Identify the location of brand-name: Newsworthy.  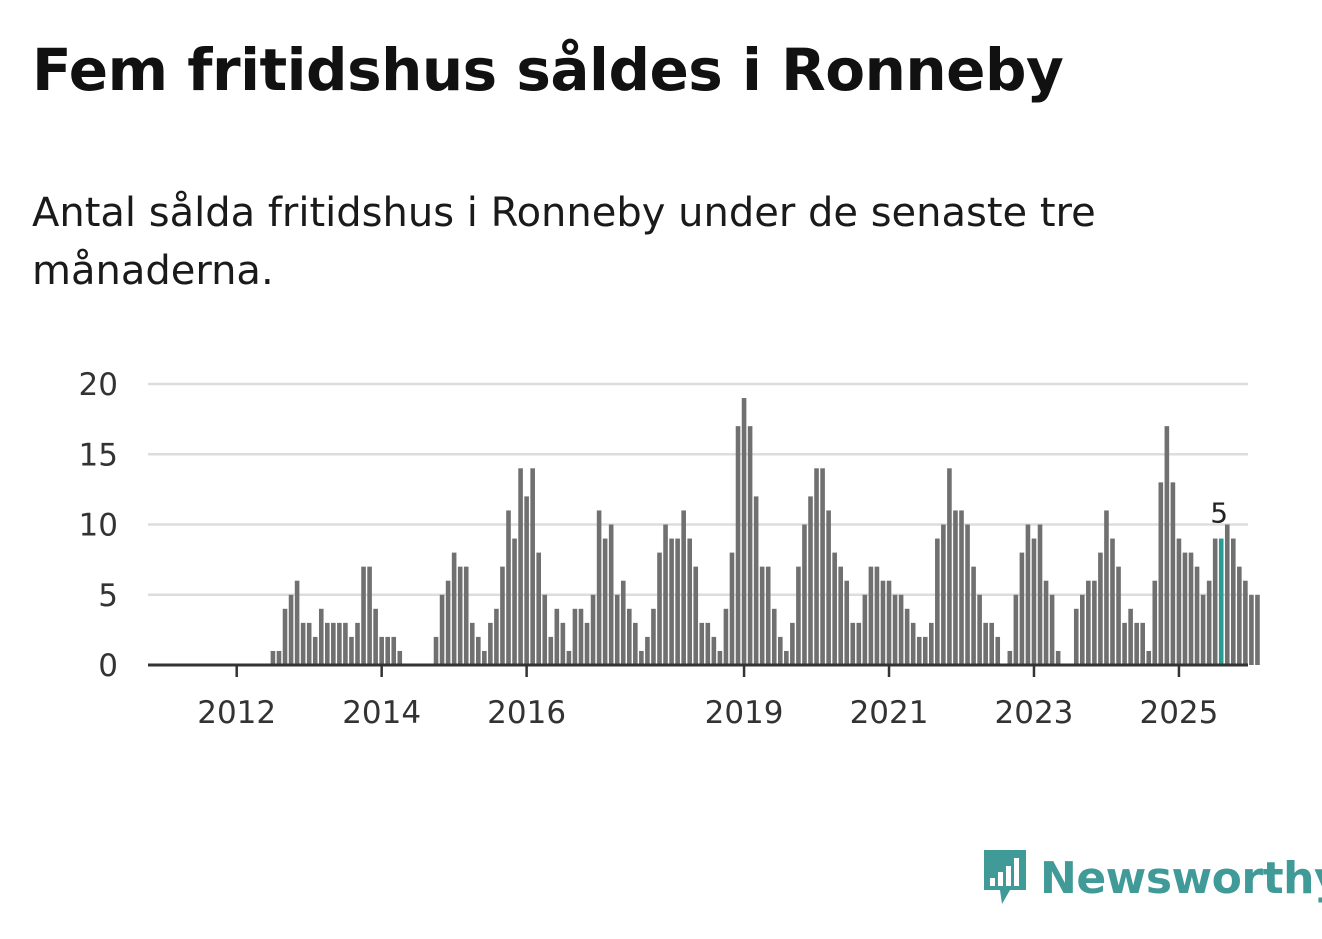
(1181, 878).